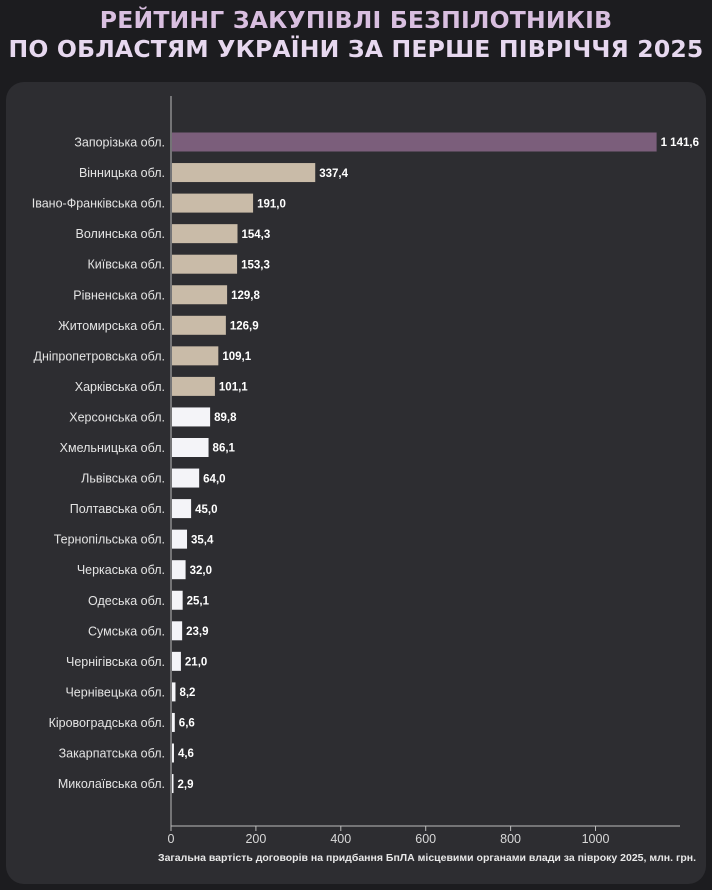 The width and height of the screenshot is (712, 890). Describe the element at coordinates (196, 663) in the screenshot. I see `value-label: 21,0` at that location.